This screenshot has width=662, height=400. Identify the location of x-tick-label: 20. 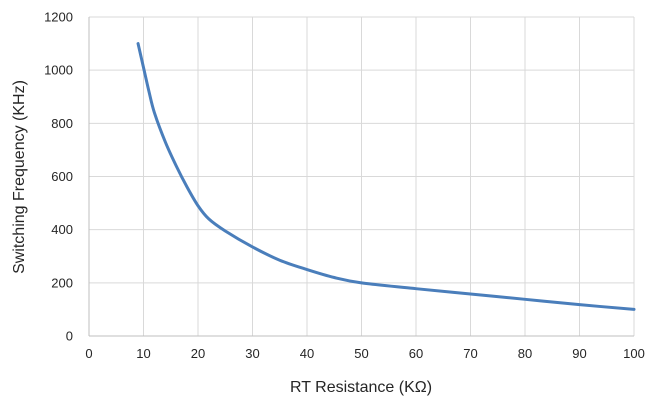
(198, 353).